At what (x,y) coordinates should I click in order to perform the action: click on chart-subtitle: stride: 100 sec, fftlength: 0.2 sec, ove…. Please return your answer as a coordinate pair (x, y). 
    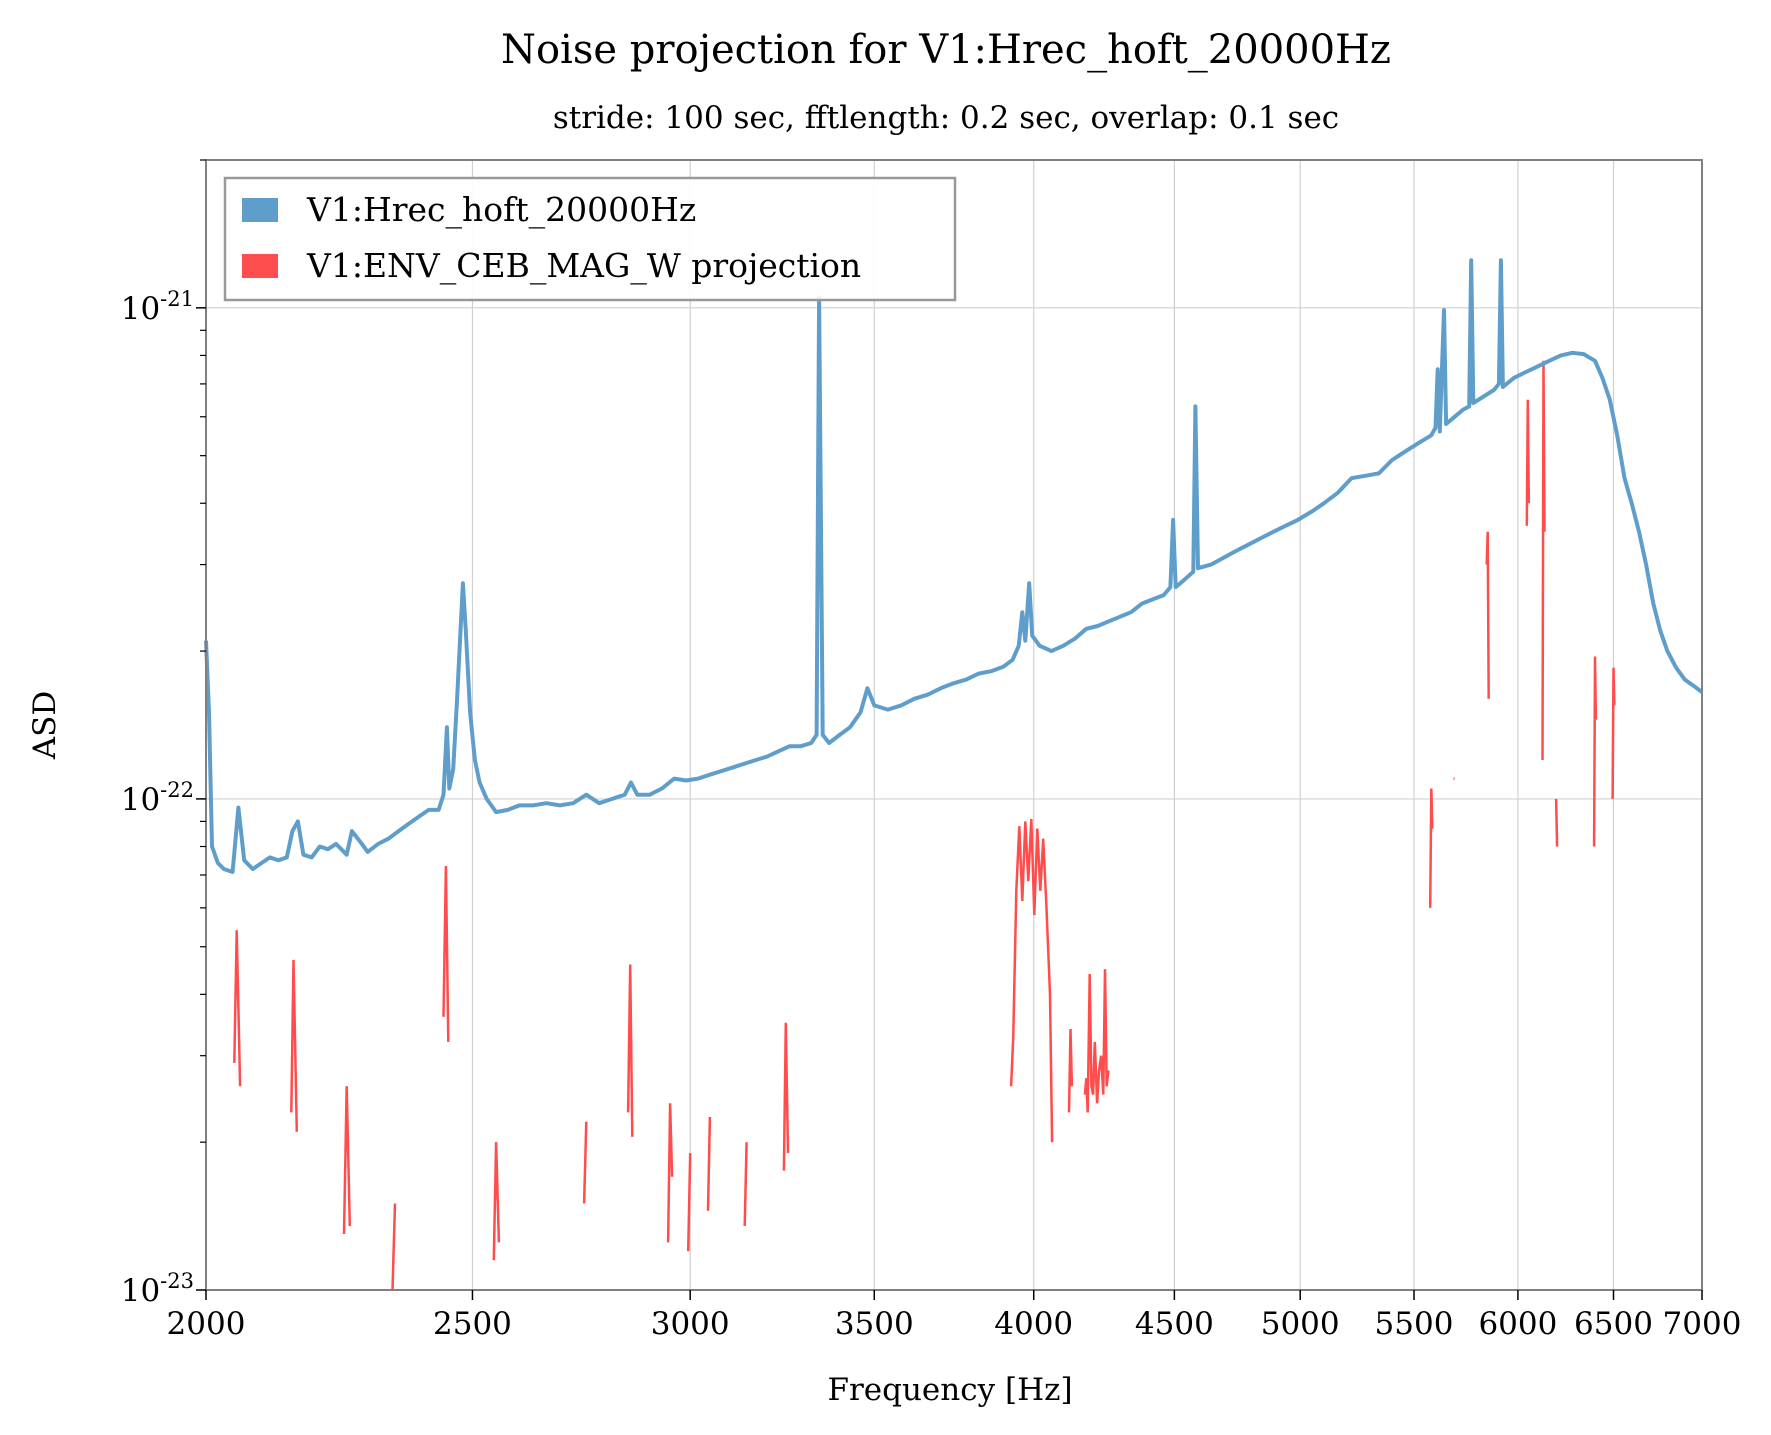
    Looking at the image, I should click on (946, 118).